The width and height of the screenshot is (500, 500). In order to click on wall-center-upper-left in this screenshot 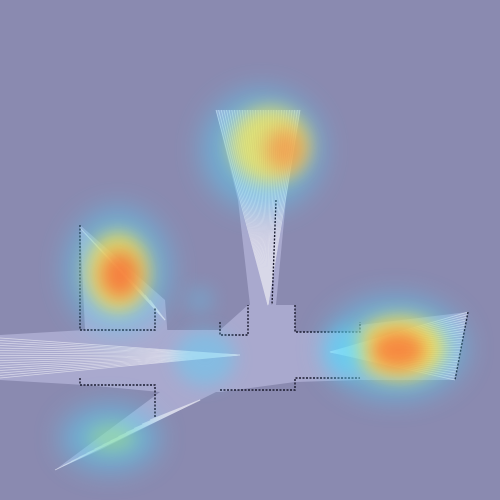, I will do `click(234, 320)`.